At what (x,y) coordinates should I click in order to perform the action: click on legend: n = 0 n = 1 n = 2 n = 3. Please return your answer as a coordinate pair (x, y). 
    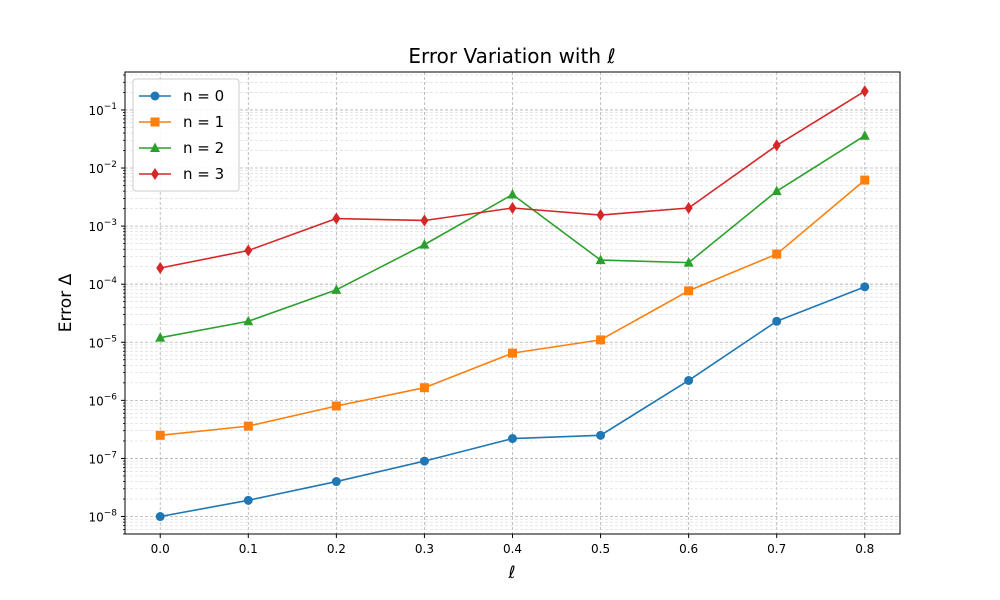
    Looking at the image, I should click on (186, 135).